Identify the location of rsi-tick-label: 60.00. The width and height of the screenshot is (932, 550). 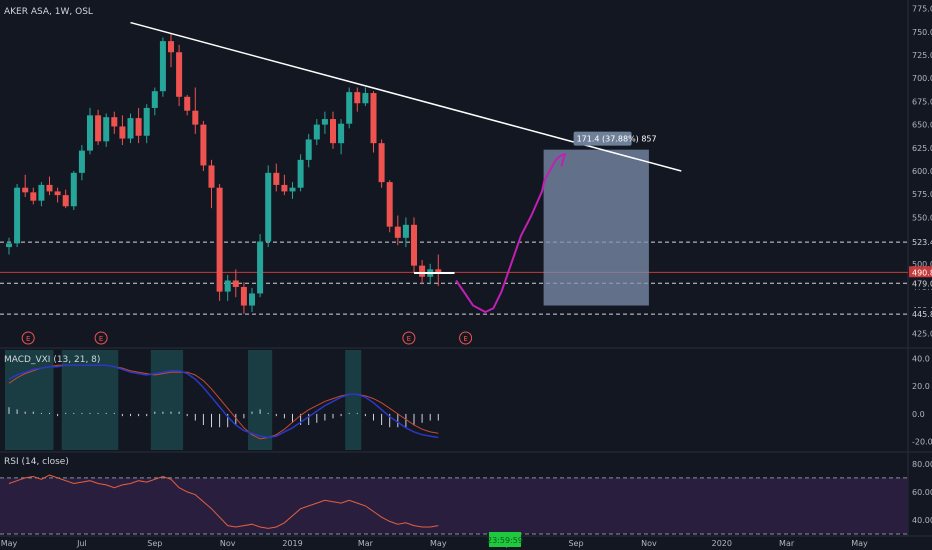
(922, 492).